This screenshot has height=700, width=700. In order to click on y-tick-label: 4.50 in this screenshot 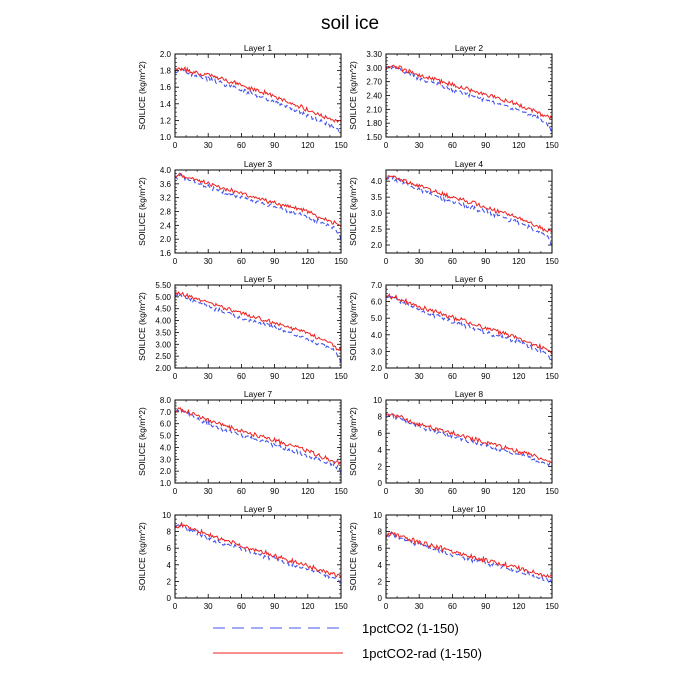, I will do `click(163, 309)`.